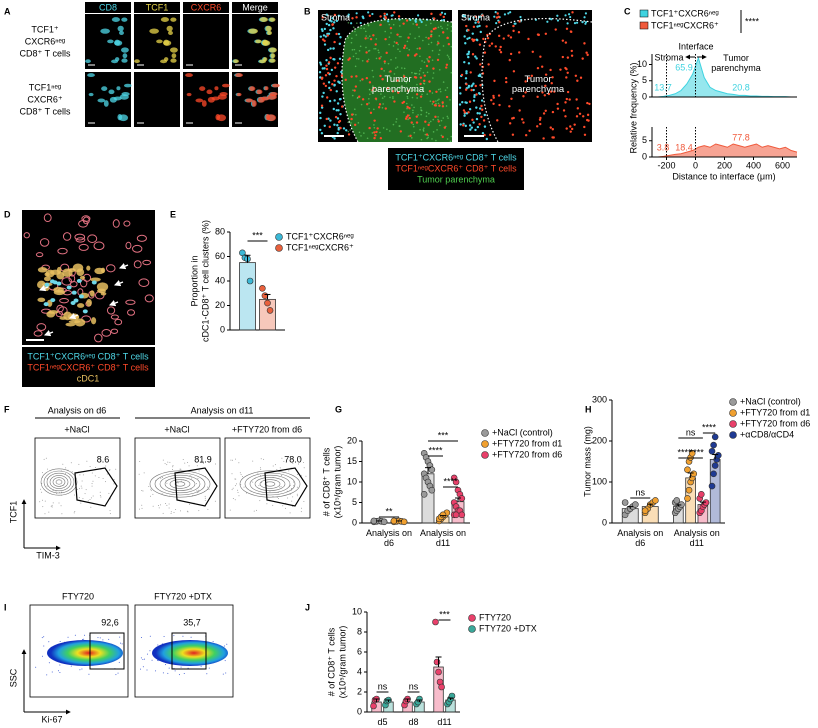 The width and height of the screenshot is (818, 728). I want to click on legend-label: cDC1, so click(88, 378).